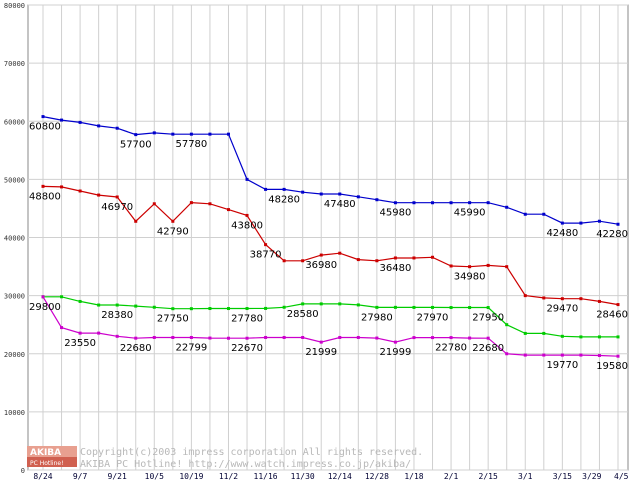 This screenshot has width=640, height=480. Describe the element at coordinates (191, 144) in the screenshot. I see `data-label: 57780` at that location.